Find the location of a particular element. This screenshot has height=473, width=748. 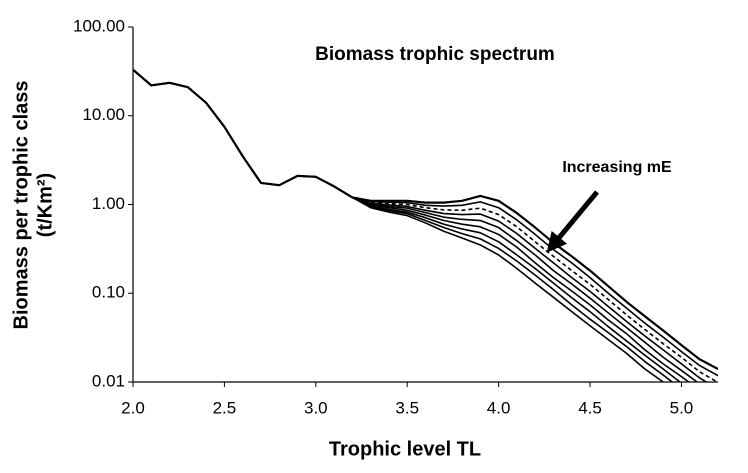

x-tick-label: 3.0 is located at coordinates (316, 407).